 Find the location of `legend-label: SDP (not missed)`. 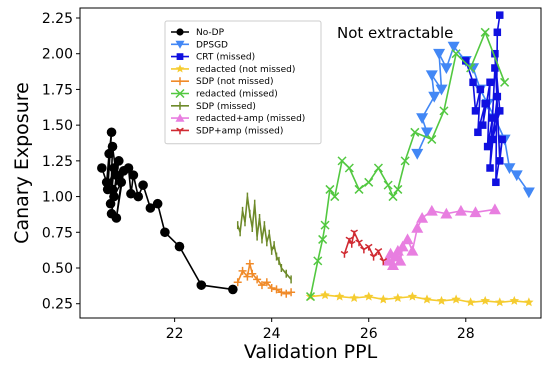

legend-label: SDP (not missed) is located at coordinates (234, 82).